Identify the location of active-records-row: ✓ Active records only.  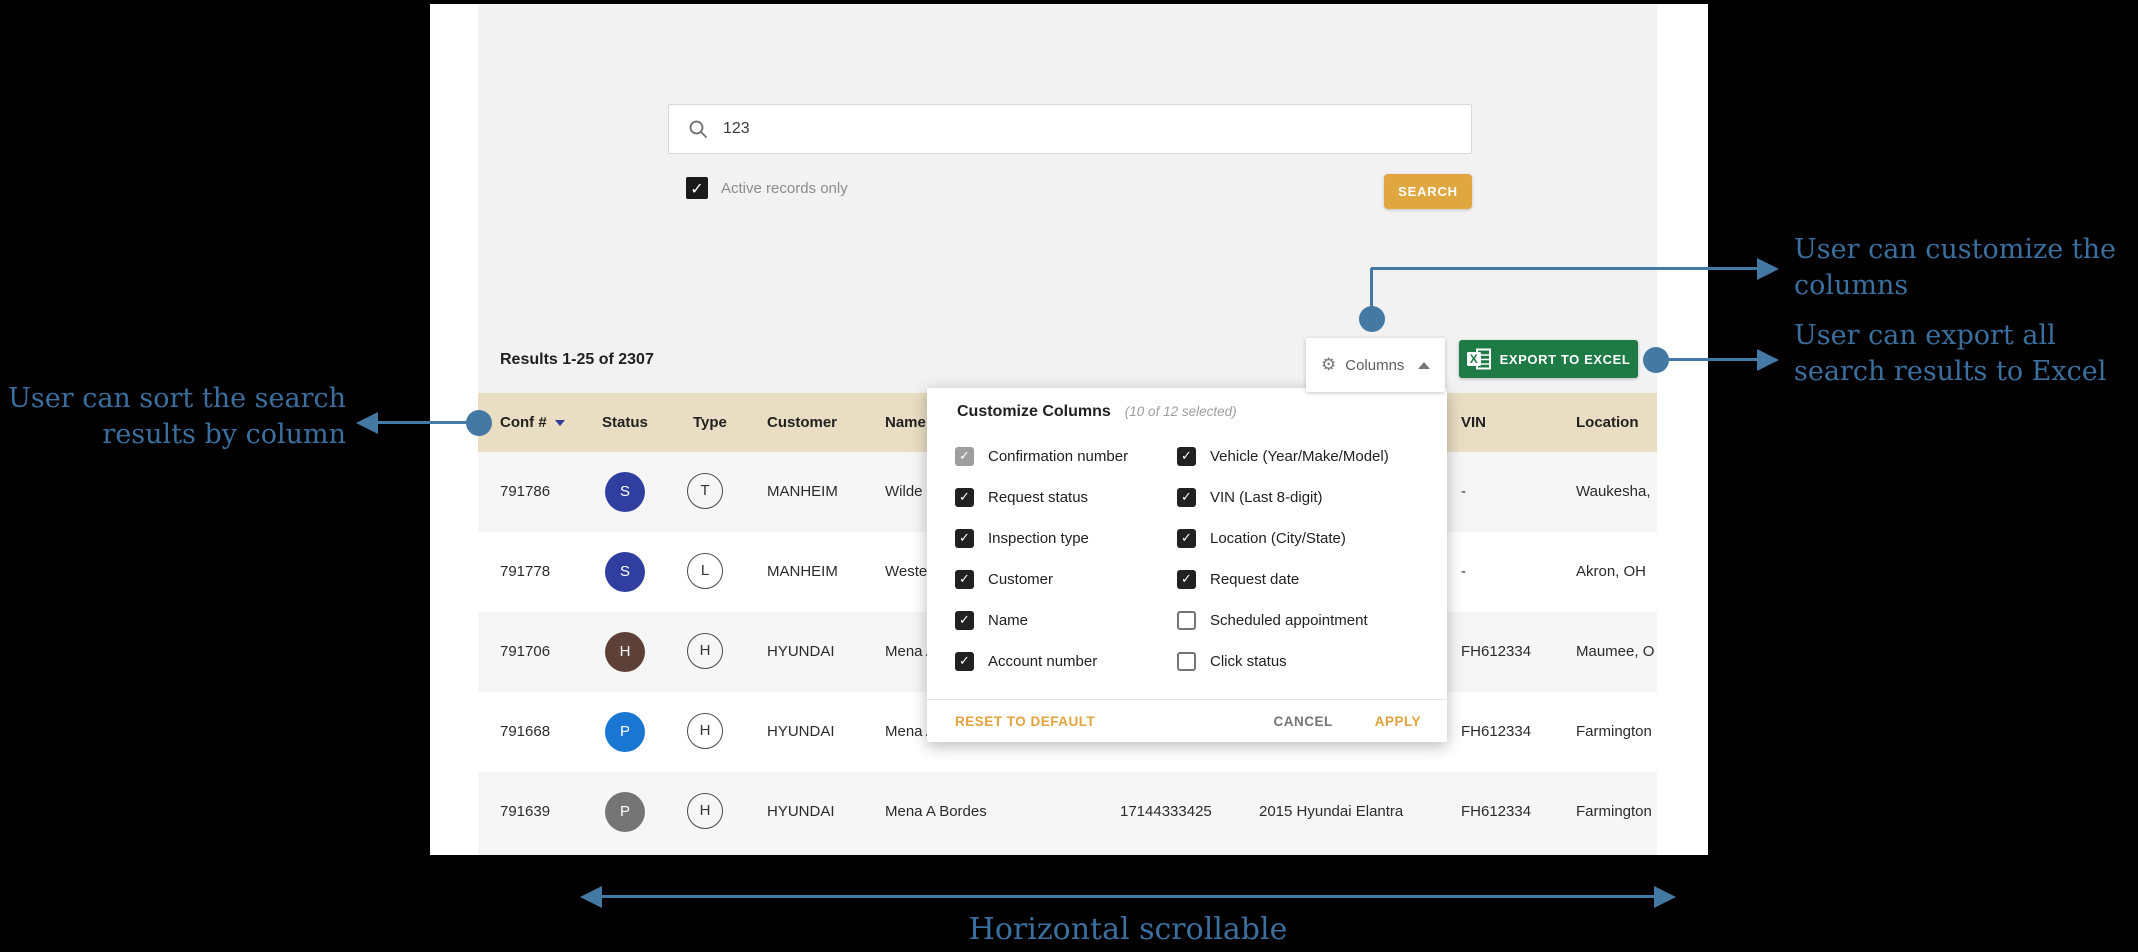
(767, 188).